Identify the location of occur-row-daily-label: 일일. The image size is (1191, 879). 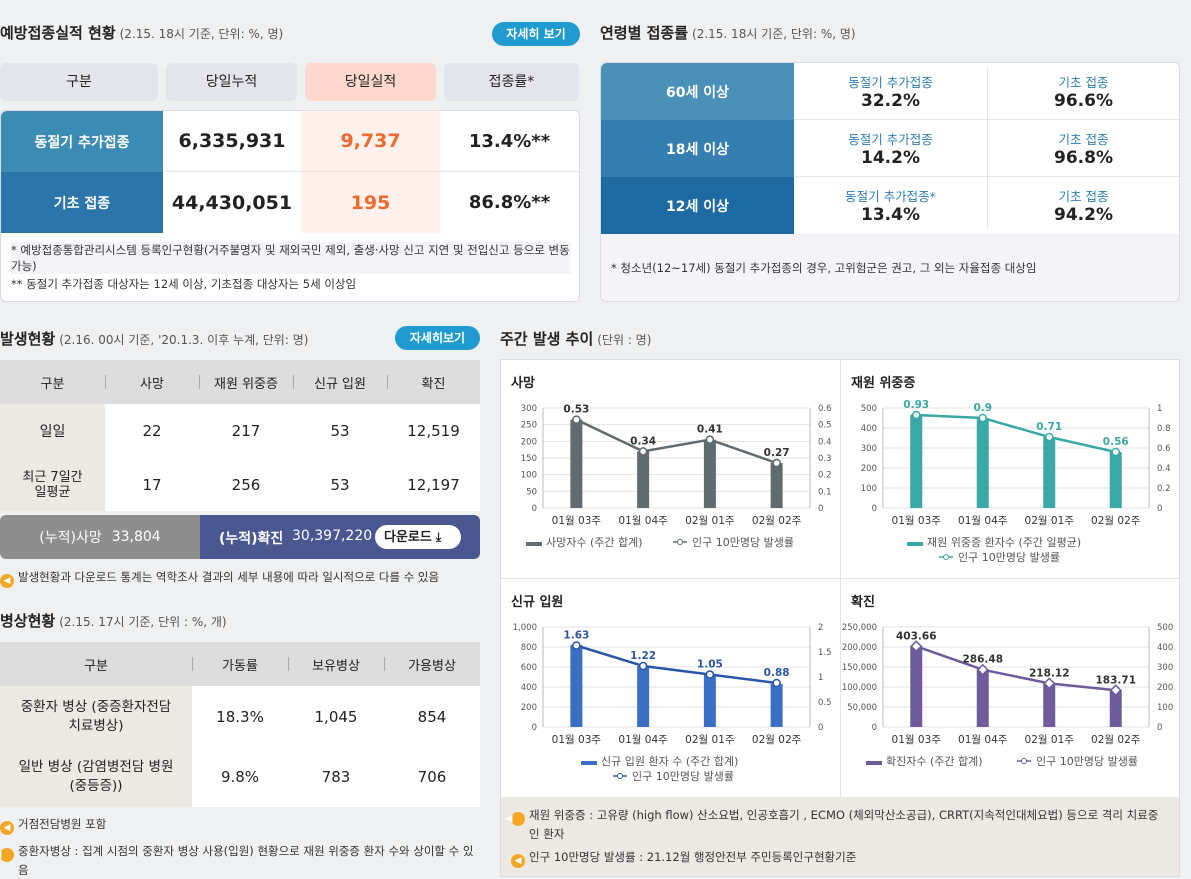
(52, 431).